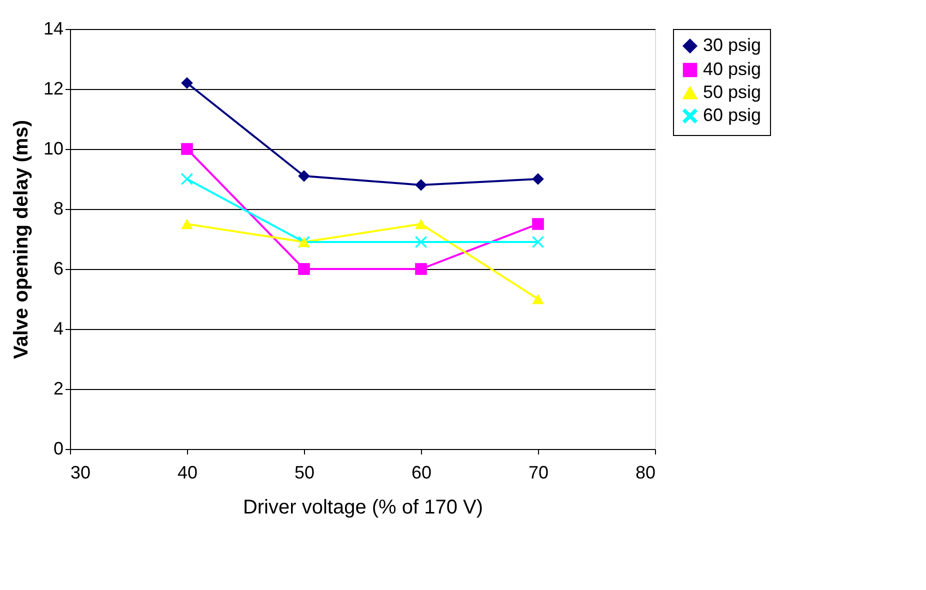 Image resolution: width=926 pixels, height=590 pixels. I want to click on y-tick-label: 6, so click(58, 268).